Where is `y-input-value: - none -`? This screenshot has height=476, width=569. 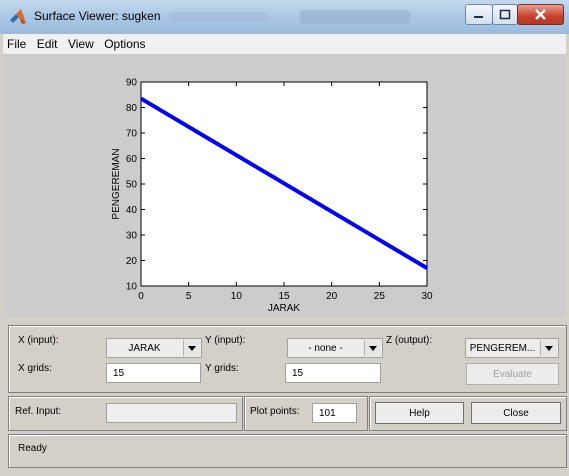
y-input-value: - none - is located at coordinates (325, 348).